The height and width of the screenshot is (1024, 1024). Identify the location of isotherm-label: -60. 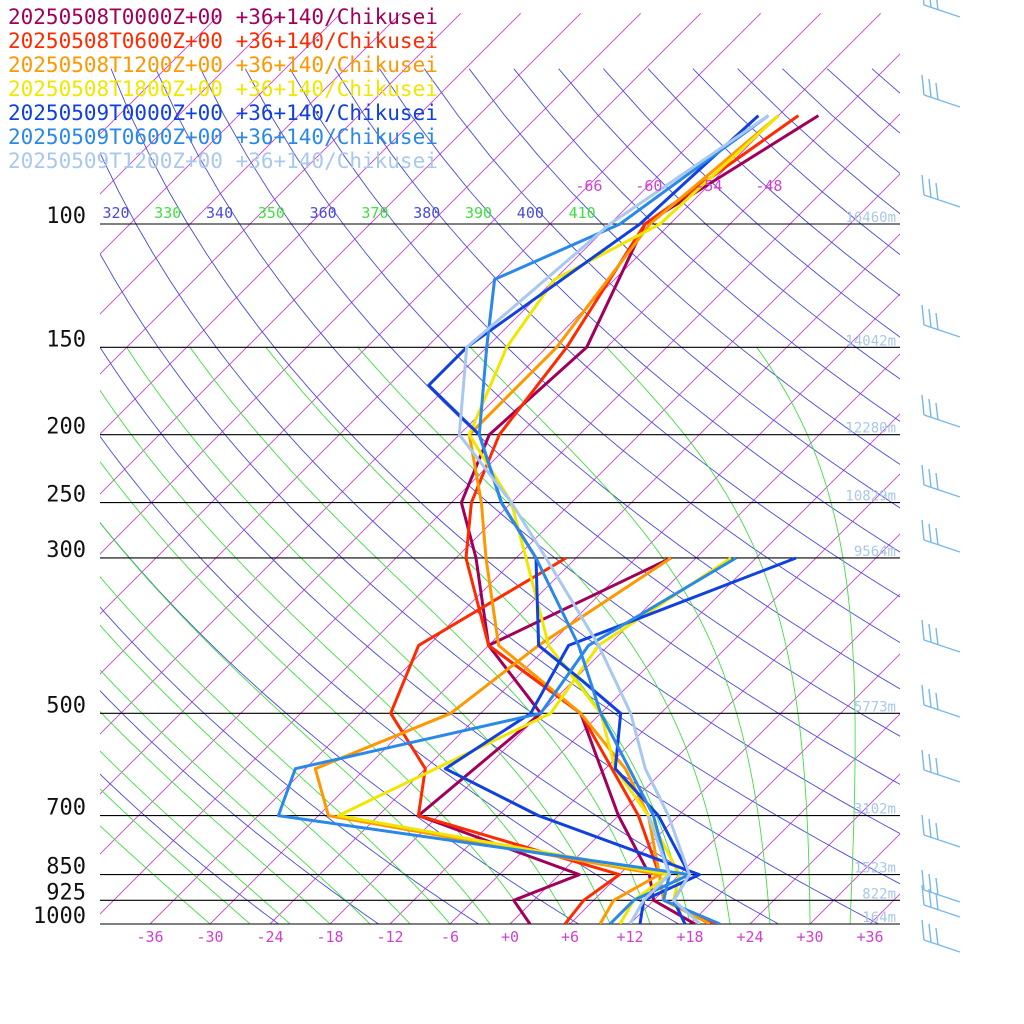
(648, 186).